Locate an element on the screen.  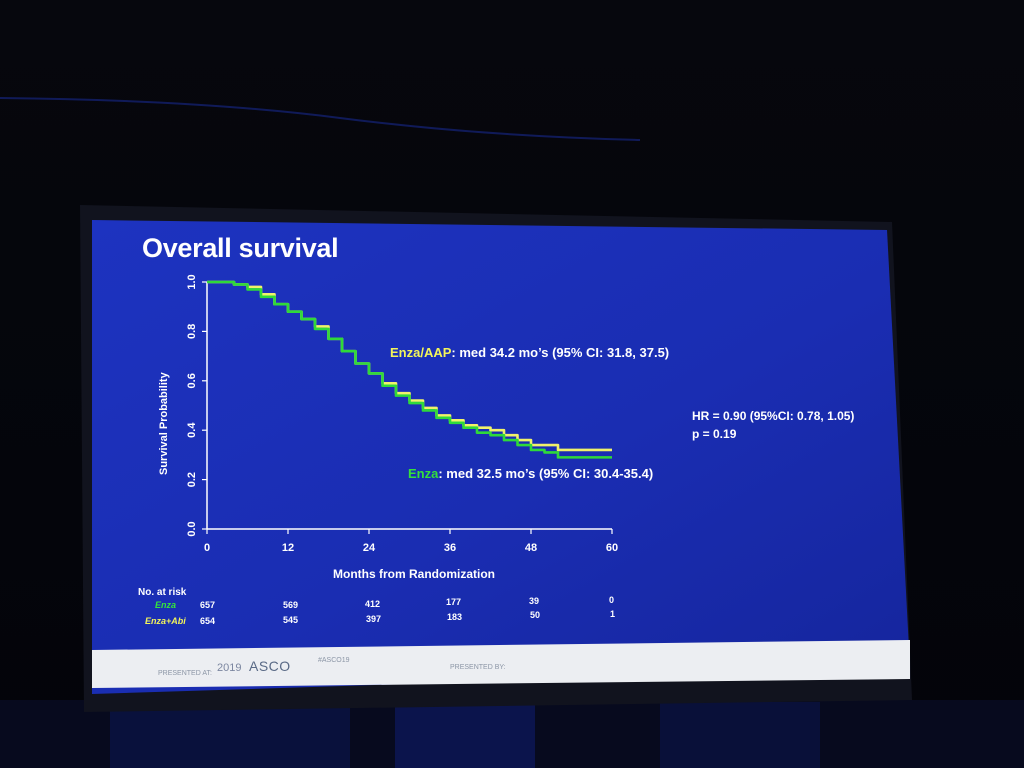
y-tick-label: 0.8 is located at coordinates (192, 331).